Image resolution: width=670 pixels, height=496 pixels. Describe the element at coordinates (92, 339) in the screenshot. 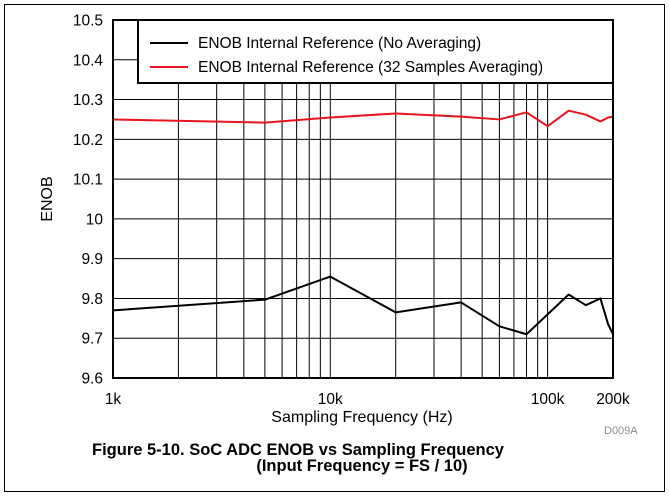

I see `y-tick-label-1: 9.7` at that location.